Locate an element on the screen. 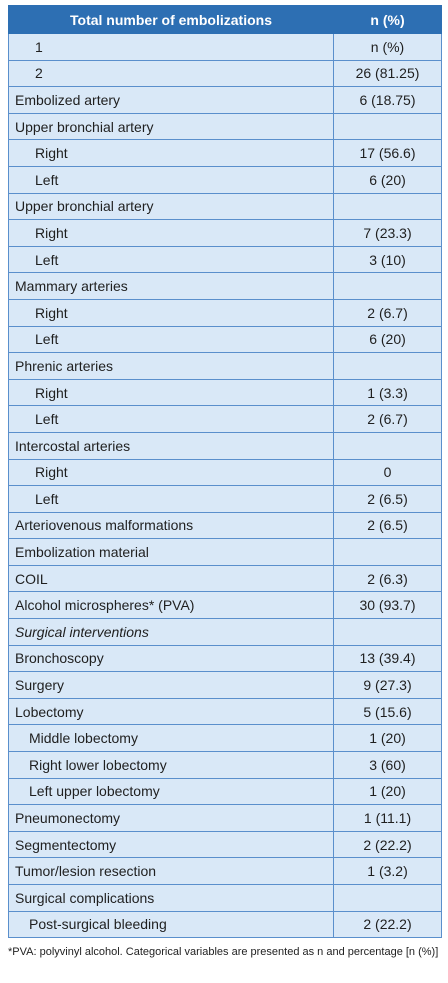 This screenshot has width=448, height=983. row-value: 2 (6.3) is located at coordinates (387, 578).